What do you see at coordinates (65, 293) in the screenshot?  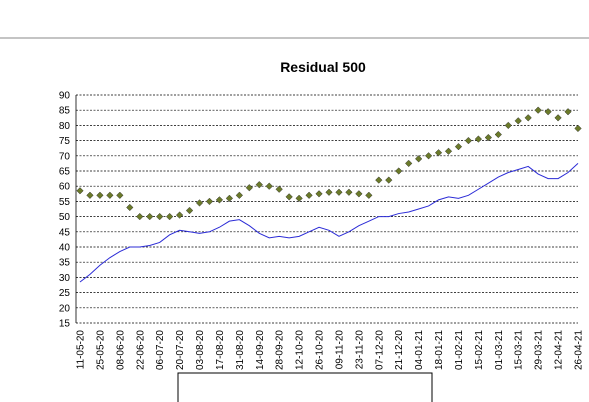 I see `y-tick-label: 25` at bounding box center [65, 293].